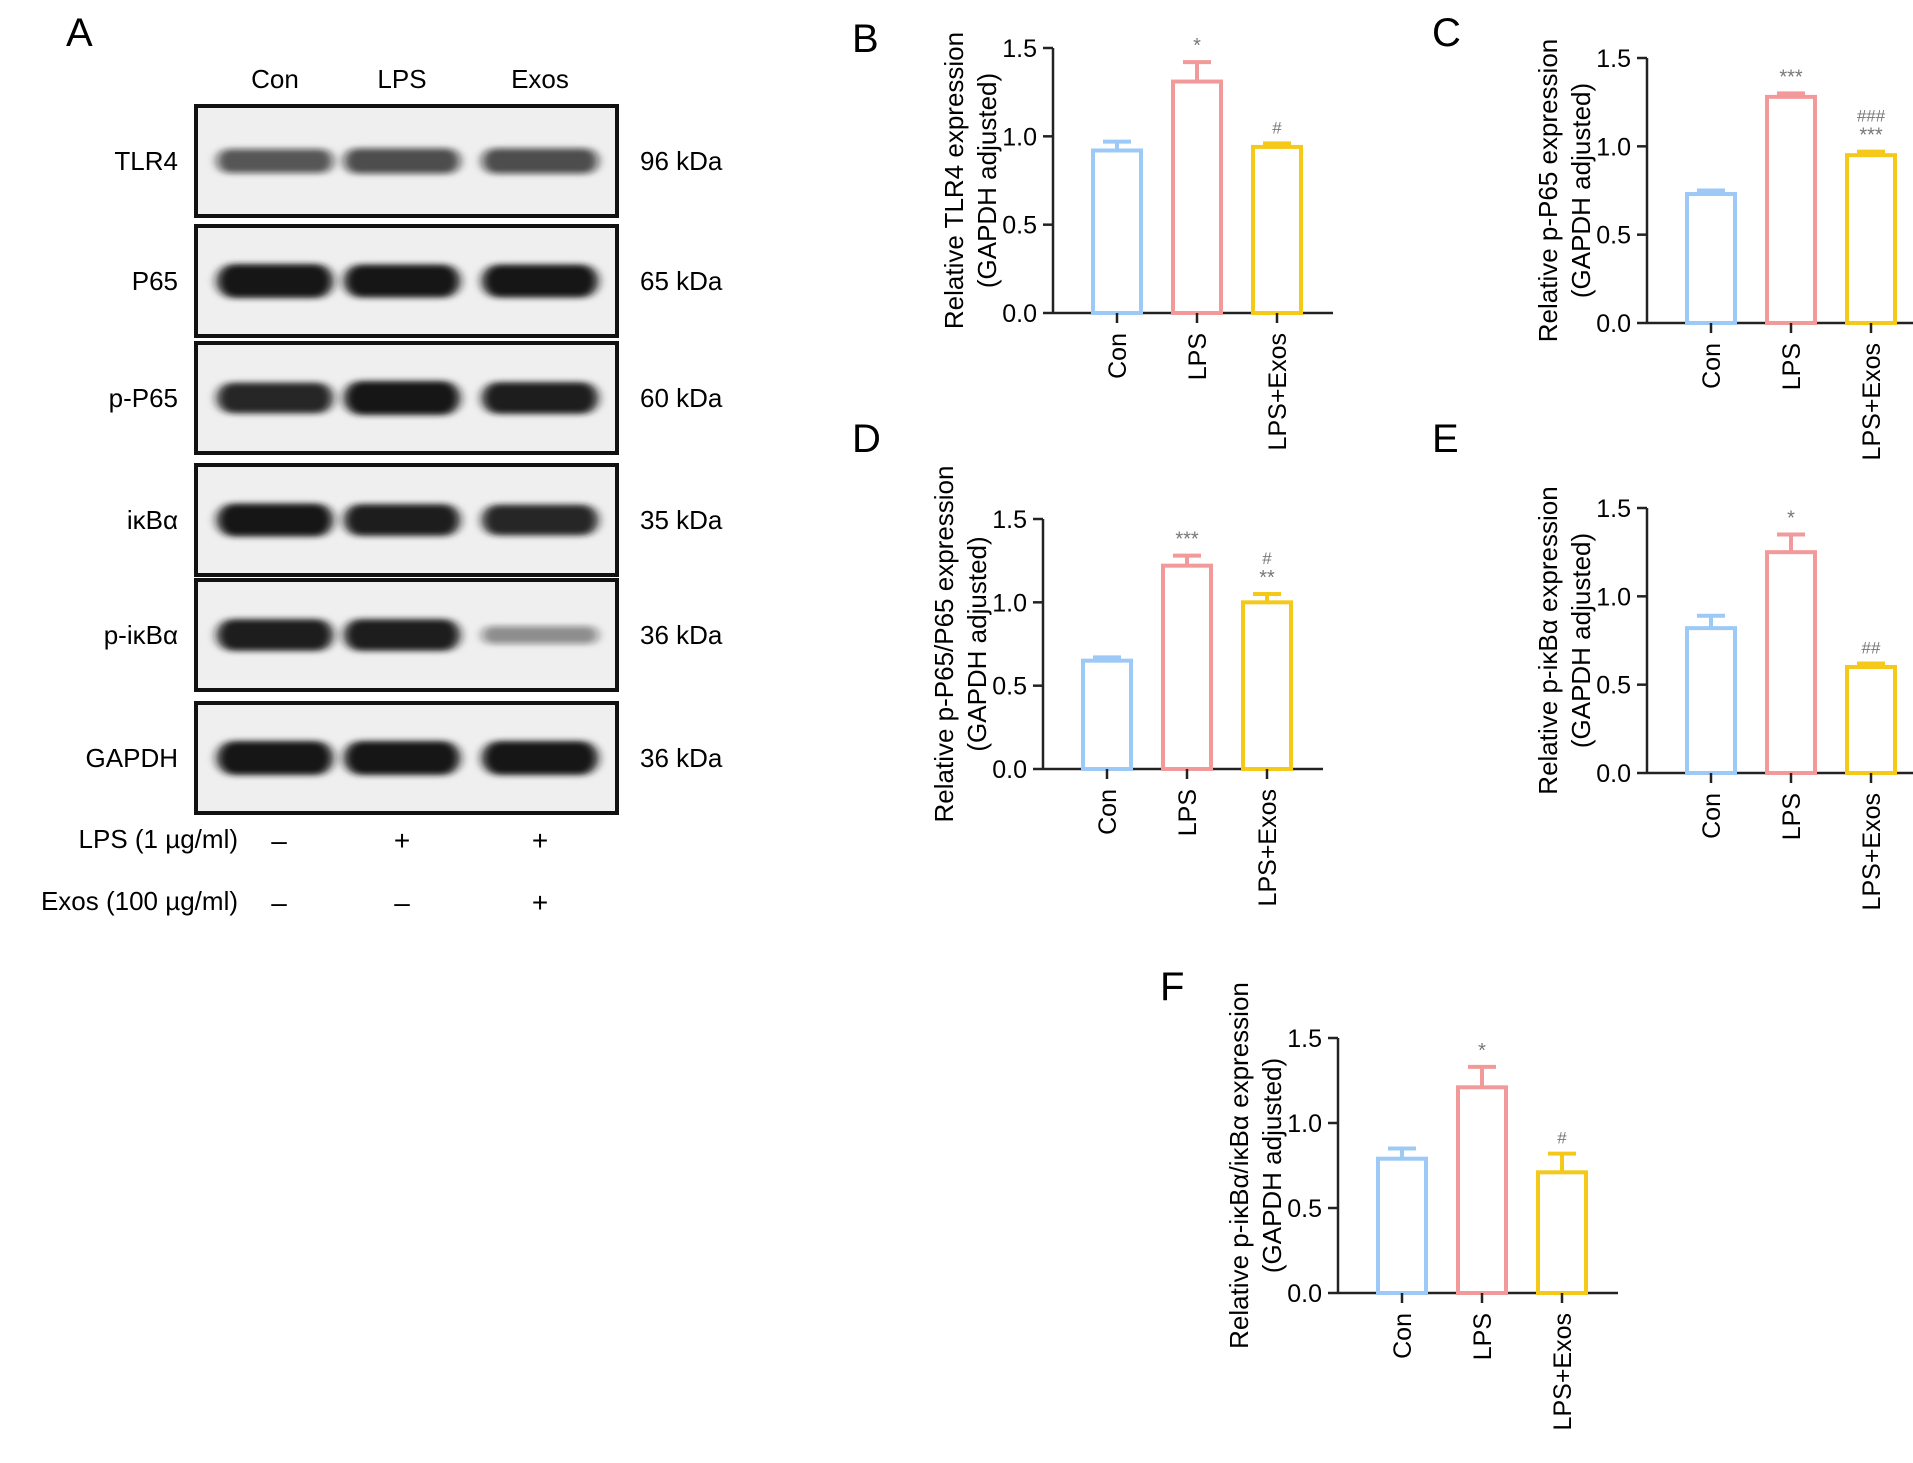 The width and height of the screenshot is (1913, 1463). I want to click on y-axis-label: Relative p-P65 expression, so click(1548, 191).